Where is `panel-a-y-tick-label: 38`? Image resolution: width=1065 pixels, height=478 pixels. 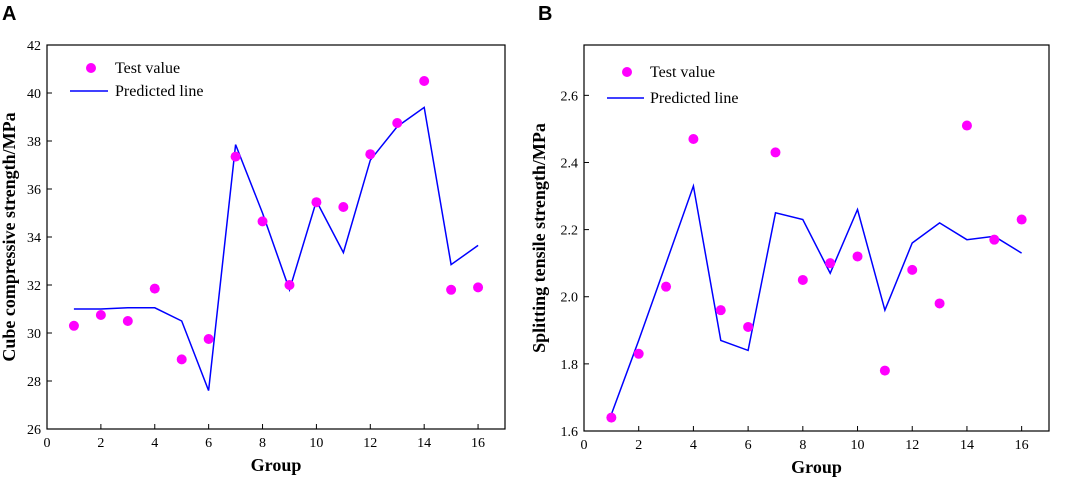
panel-a-y-tick-label: 38 is located at coordinates (34, 142).